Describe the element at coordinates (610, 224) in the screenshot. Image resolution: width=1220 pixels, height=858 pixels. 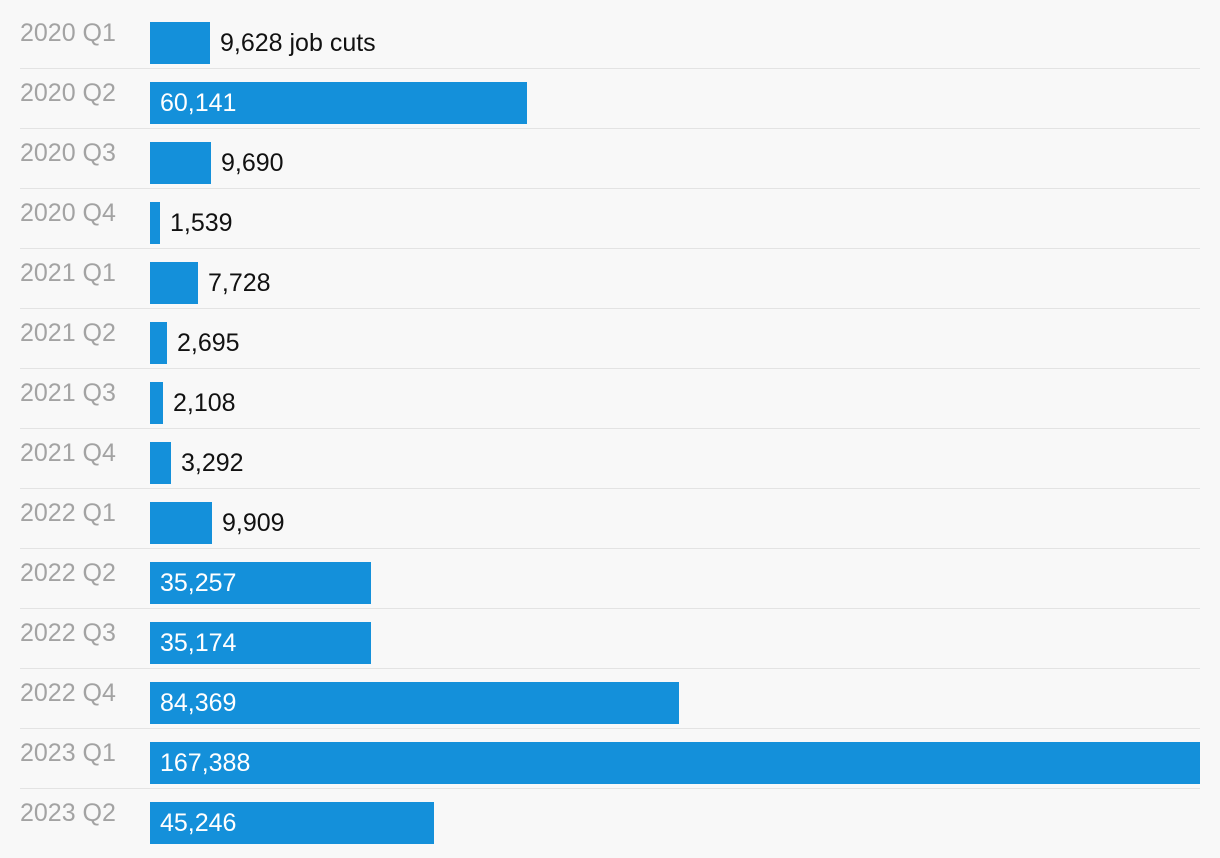
I see `bar-row: 2020 Q4 1,539` at that location.